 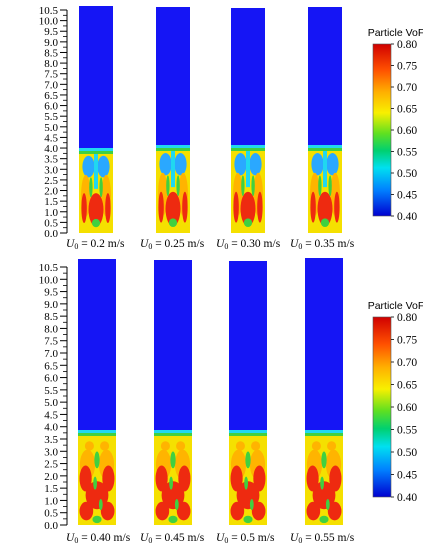 I want to click on colorbar-tick-label: 0.55, so click(x=407, y=431).